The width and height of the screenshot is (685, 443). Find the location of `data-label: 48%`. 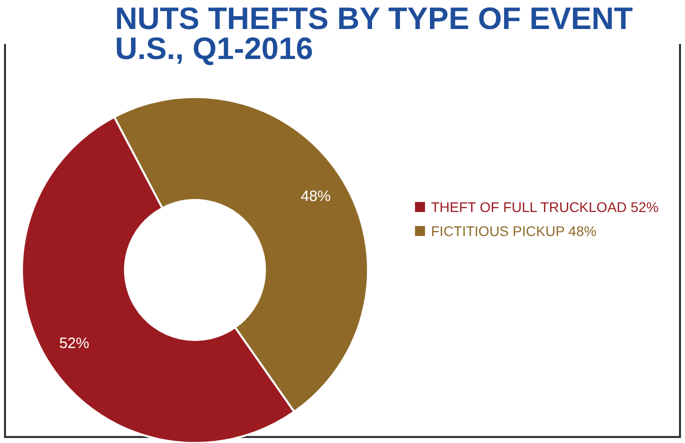

data-label: 48% is located at coordinates (315, 196).